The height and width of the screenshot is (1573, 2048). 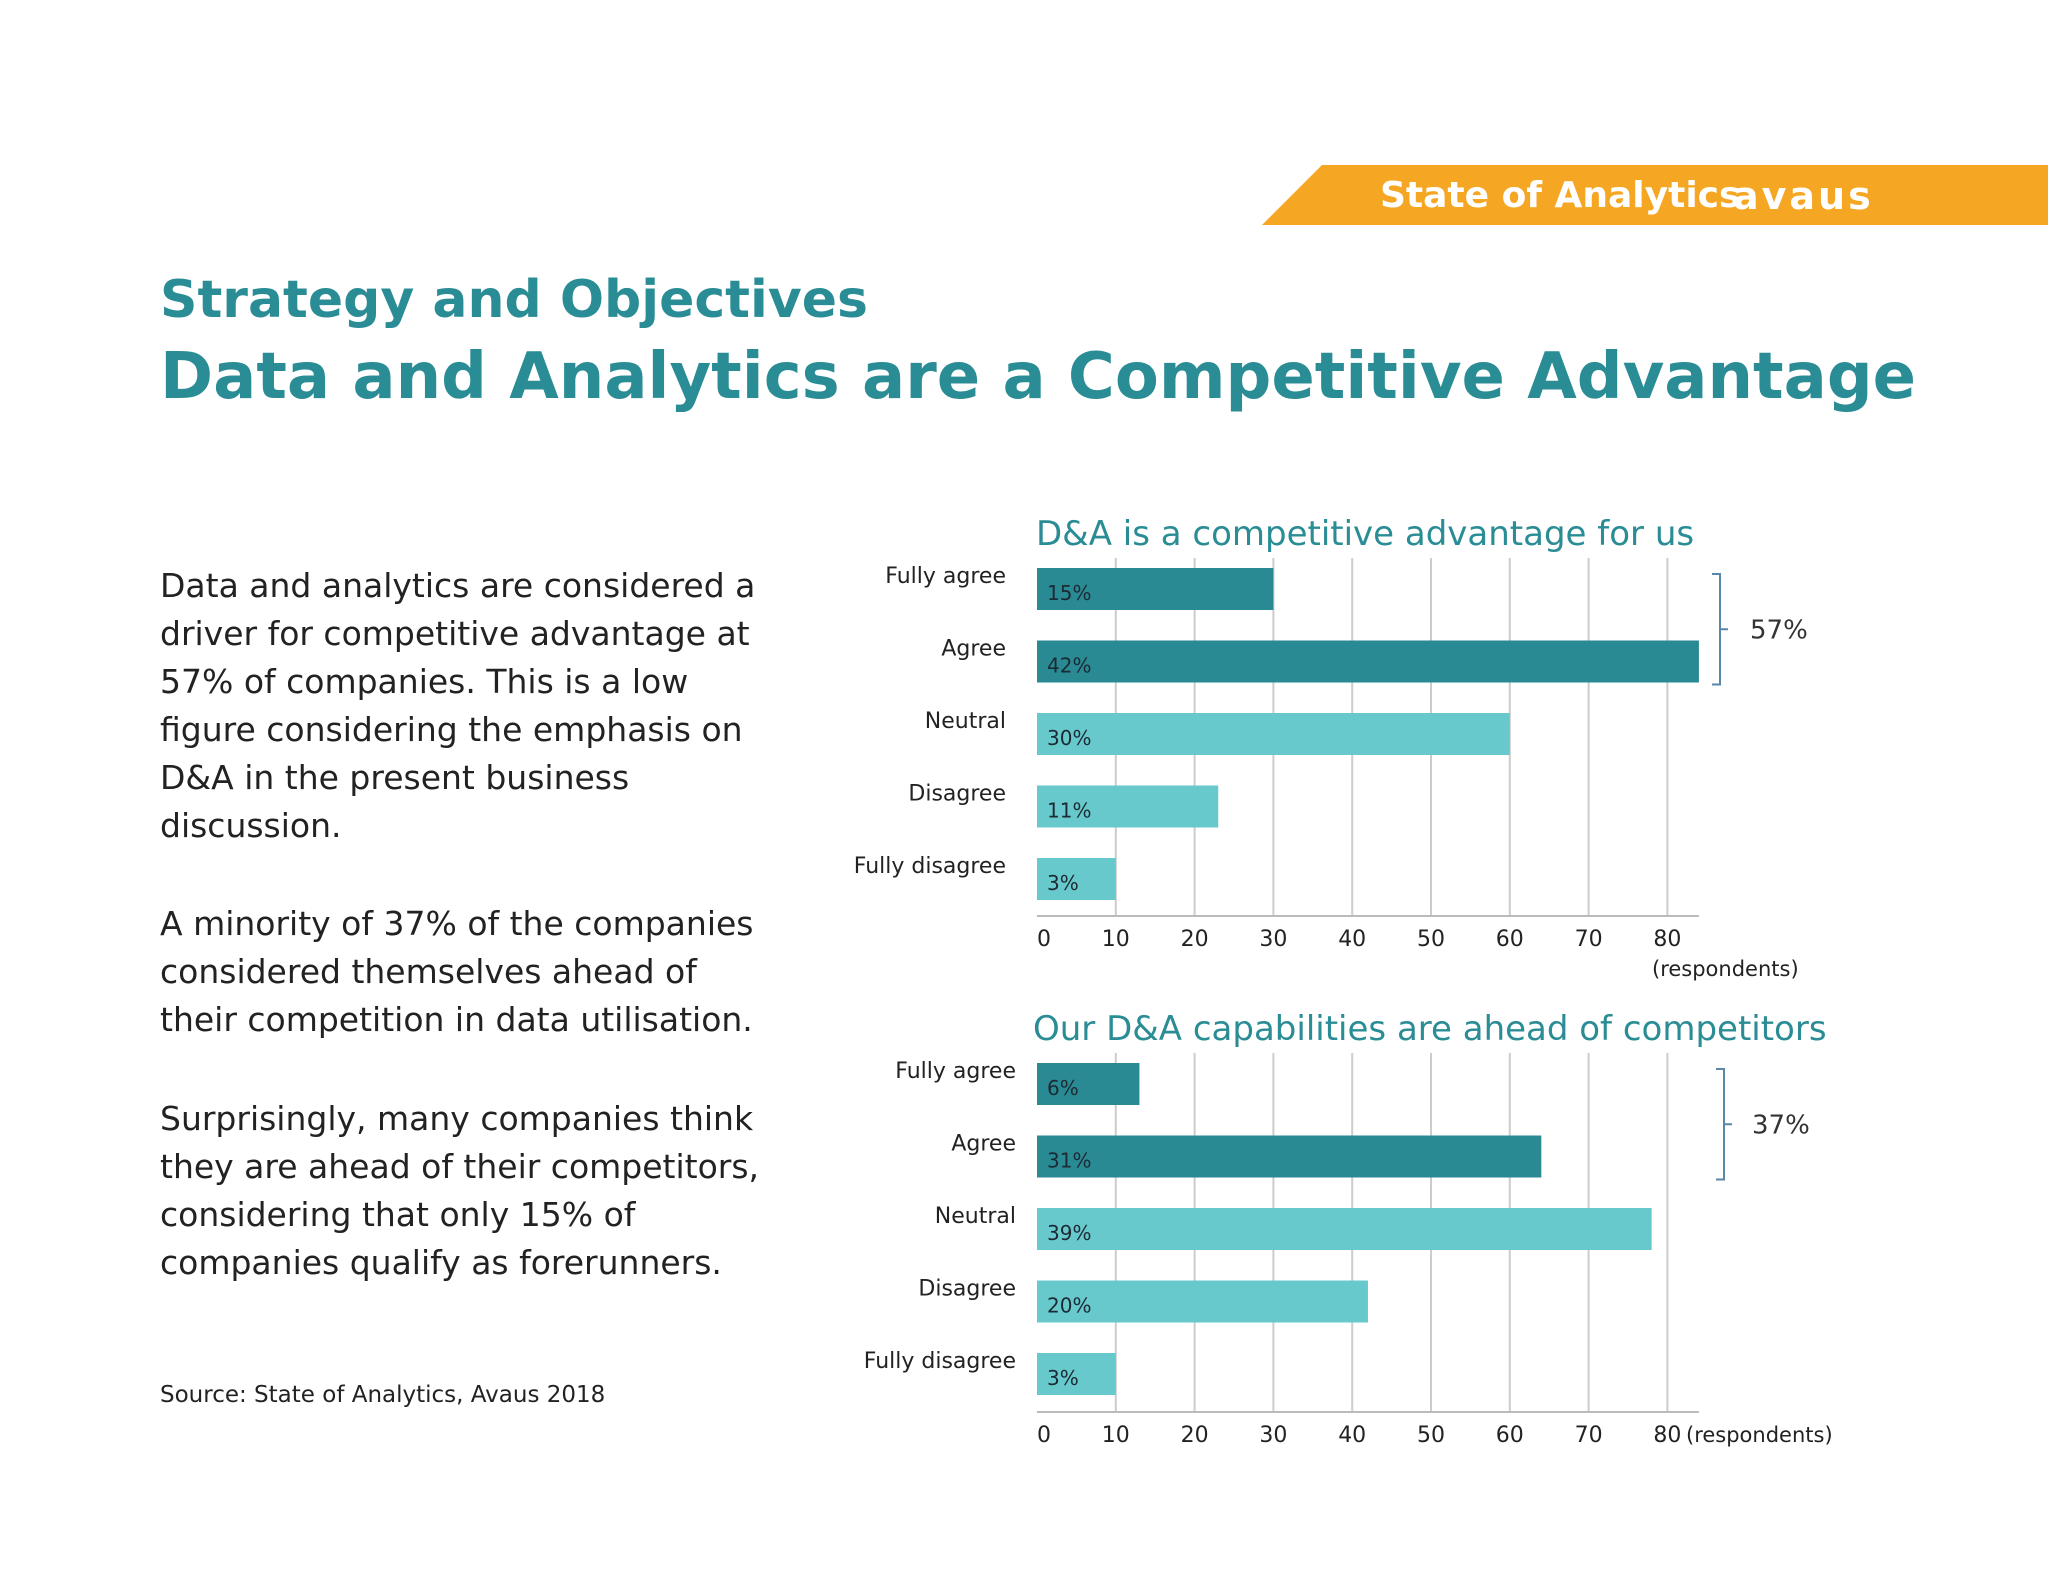 What do you see at coordinates (1560, 195) in the screenshot?
I see `banner-title: State of Analytics` at bounding box center [1560, 195].